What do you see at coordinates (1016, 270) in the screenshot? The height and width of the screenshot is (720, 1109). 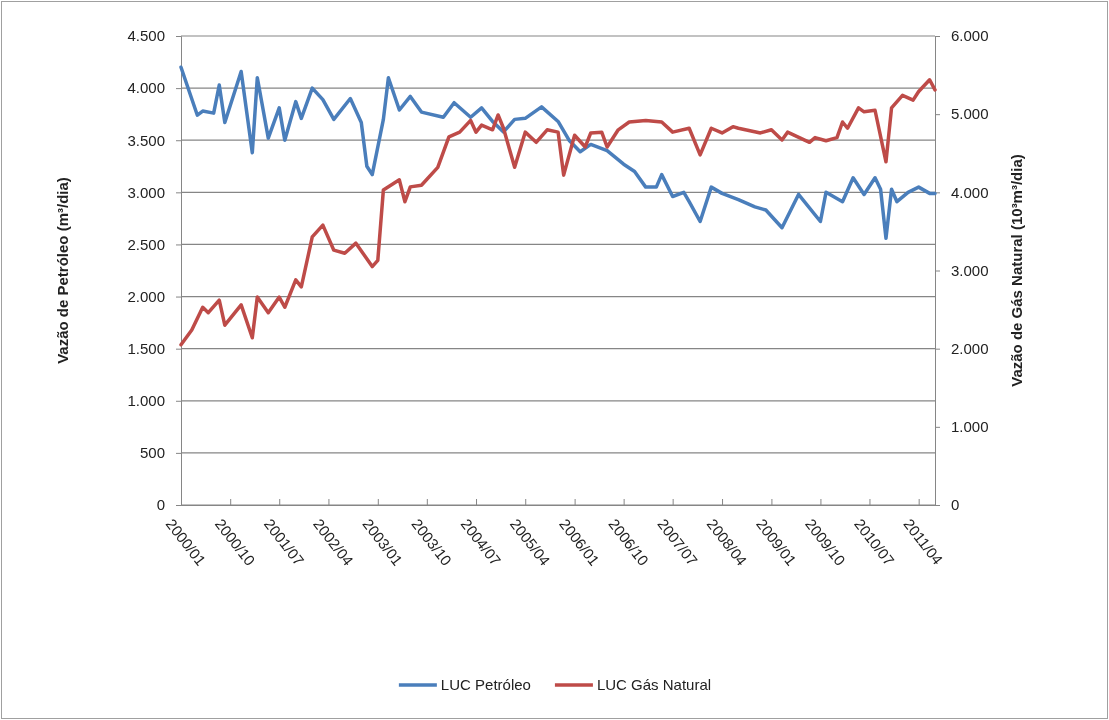 I see `y2-axis-title: Vazão de Gás Natural (10³m³/dia)` at bounding box center [1016, 270].